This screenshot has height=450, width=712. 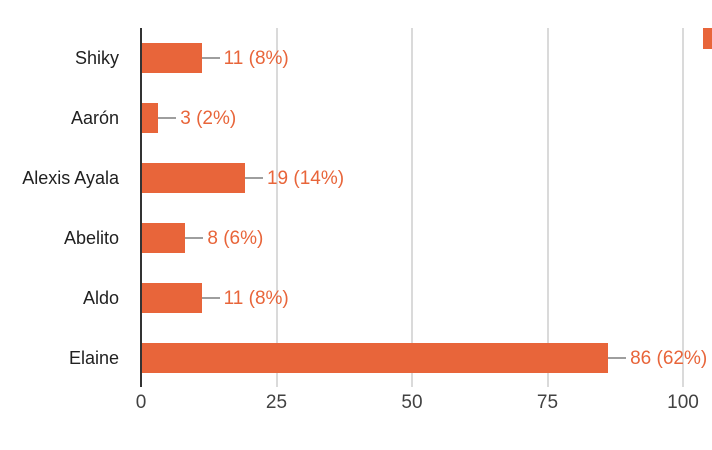 What do you see at coordinates (91, 238) in the screenshot?
I see `category-label: Abelito` at bounding box center [91, 238].